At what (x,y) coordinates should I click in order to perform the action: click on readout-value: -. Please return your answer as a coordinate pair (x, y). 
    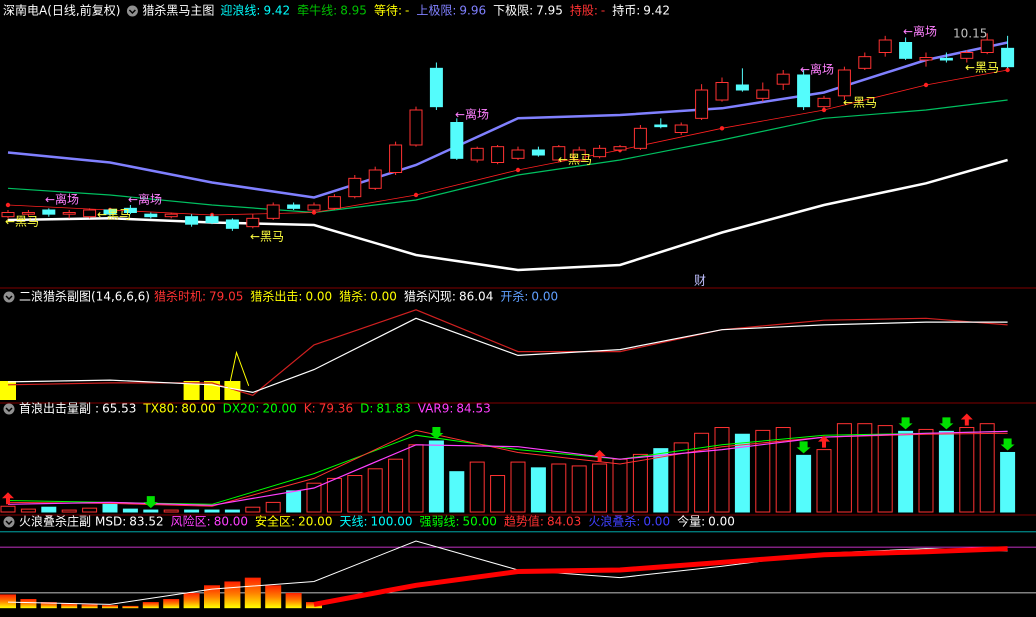
    Looking at the image, I should click on (603, 11).